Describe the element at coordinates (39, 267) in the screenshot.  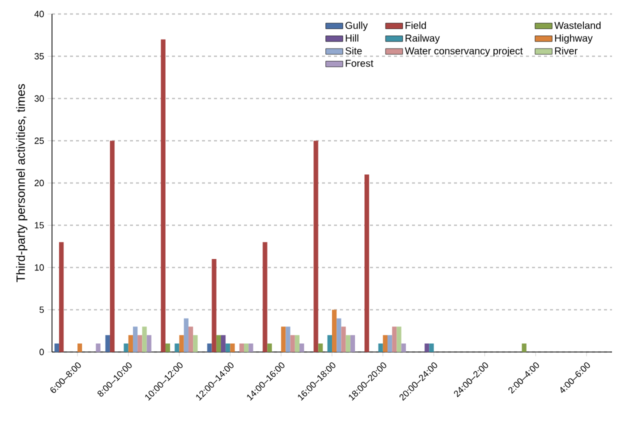
I see `y-tick-label: 10` at that location.